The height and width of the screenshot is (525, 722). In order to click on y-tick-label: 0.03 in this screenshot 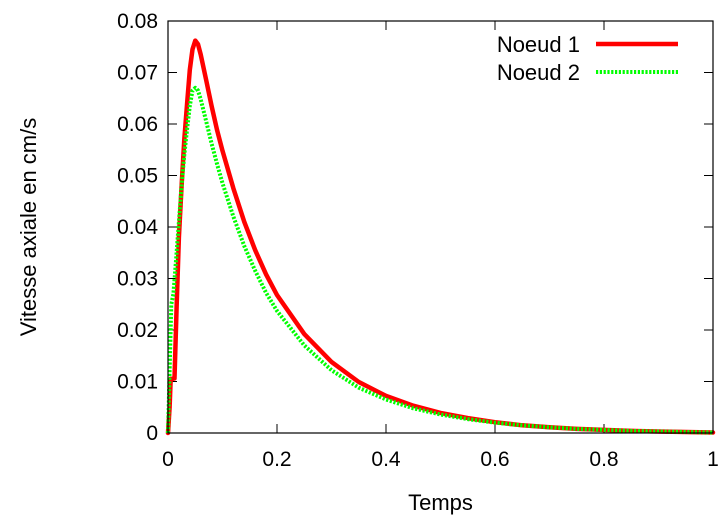, I will do `click(137, 279)`.